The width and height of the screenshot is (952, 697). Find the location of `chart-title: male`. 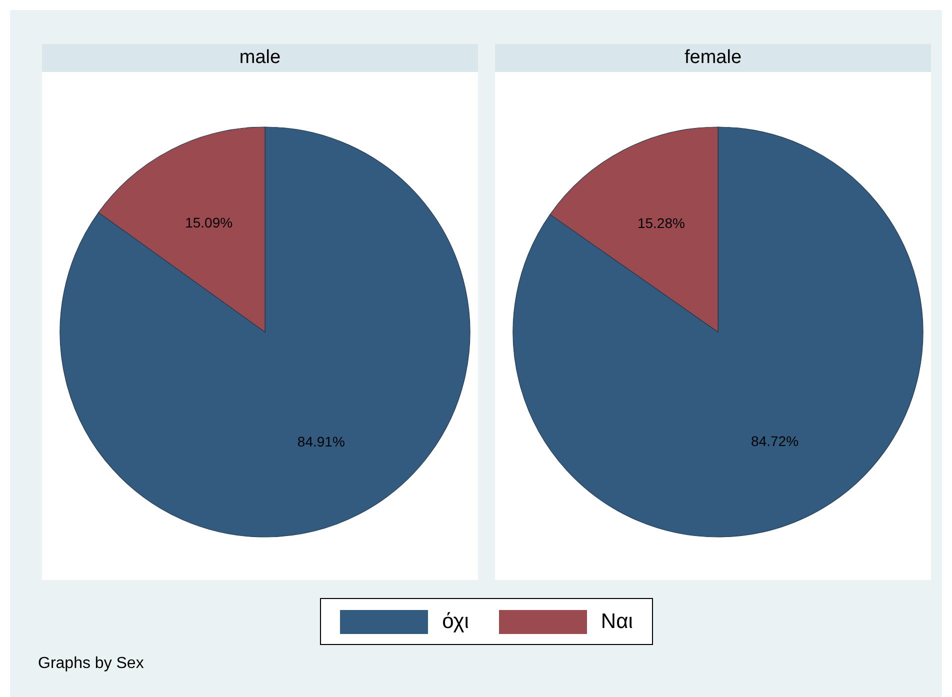

chart-title: male is located at coordinates (260, 58).